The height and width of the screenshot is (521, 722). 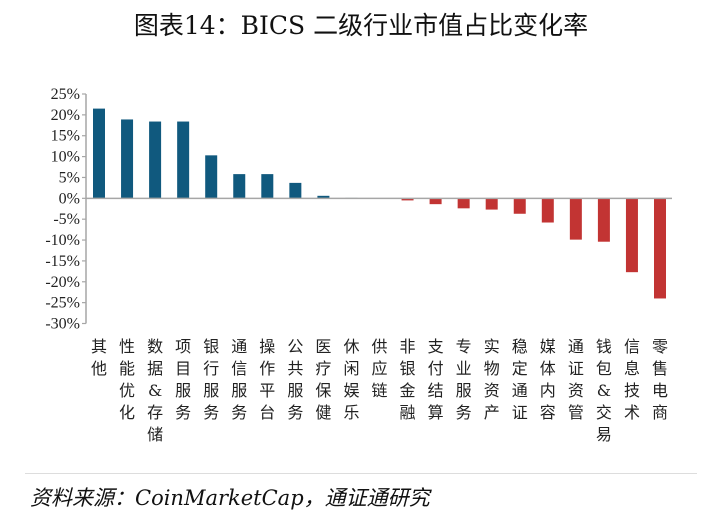 What do you see at coordinates (464, 379) in the screenshot?
I see `x-tick-label: 专业服务` at bounding box center [464, 379].